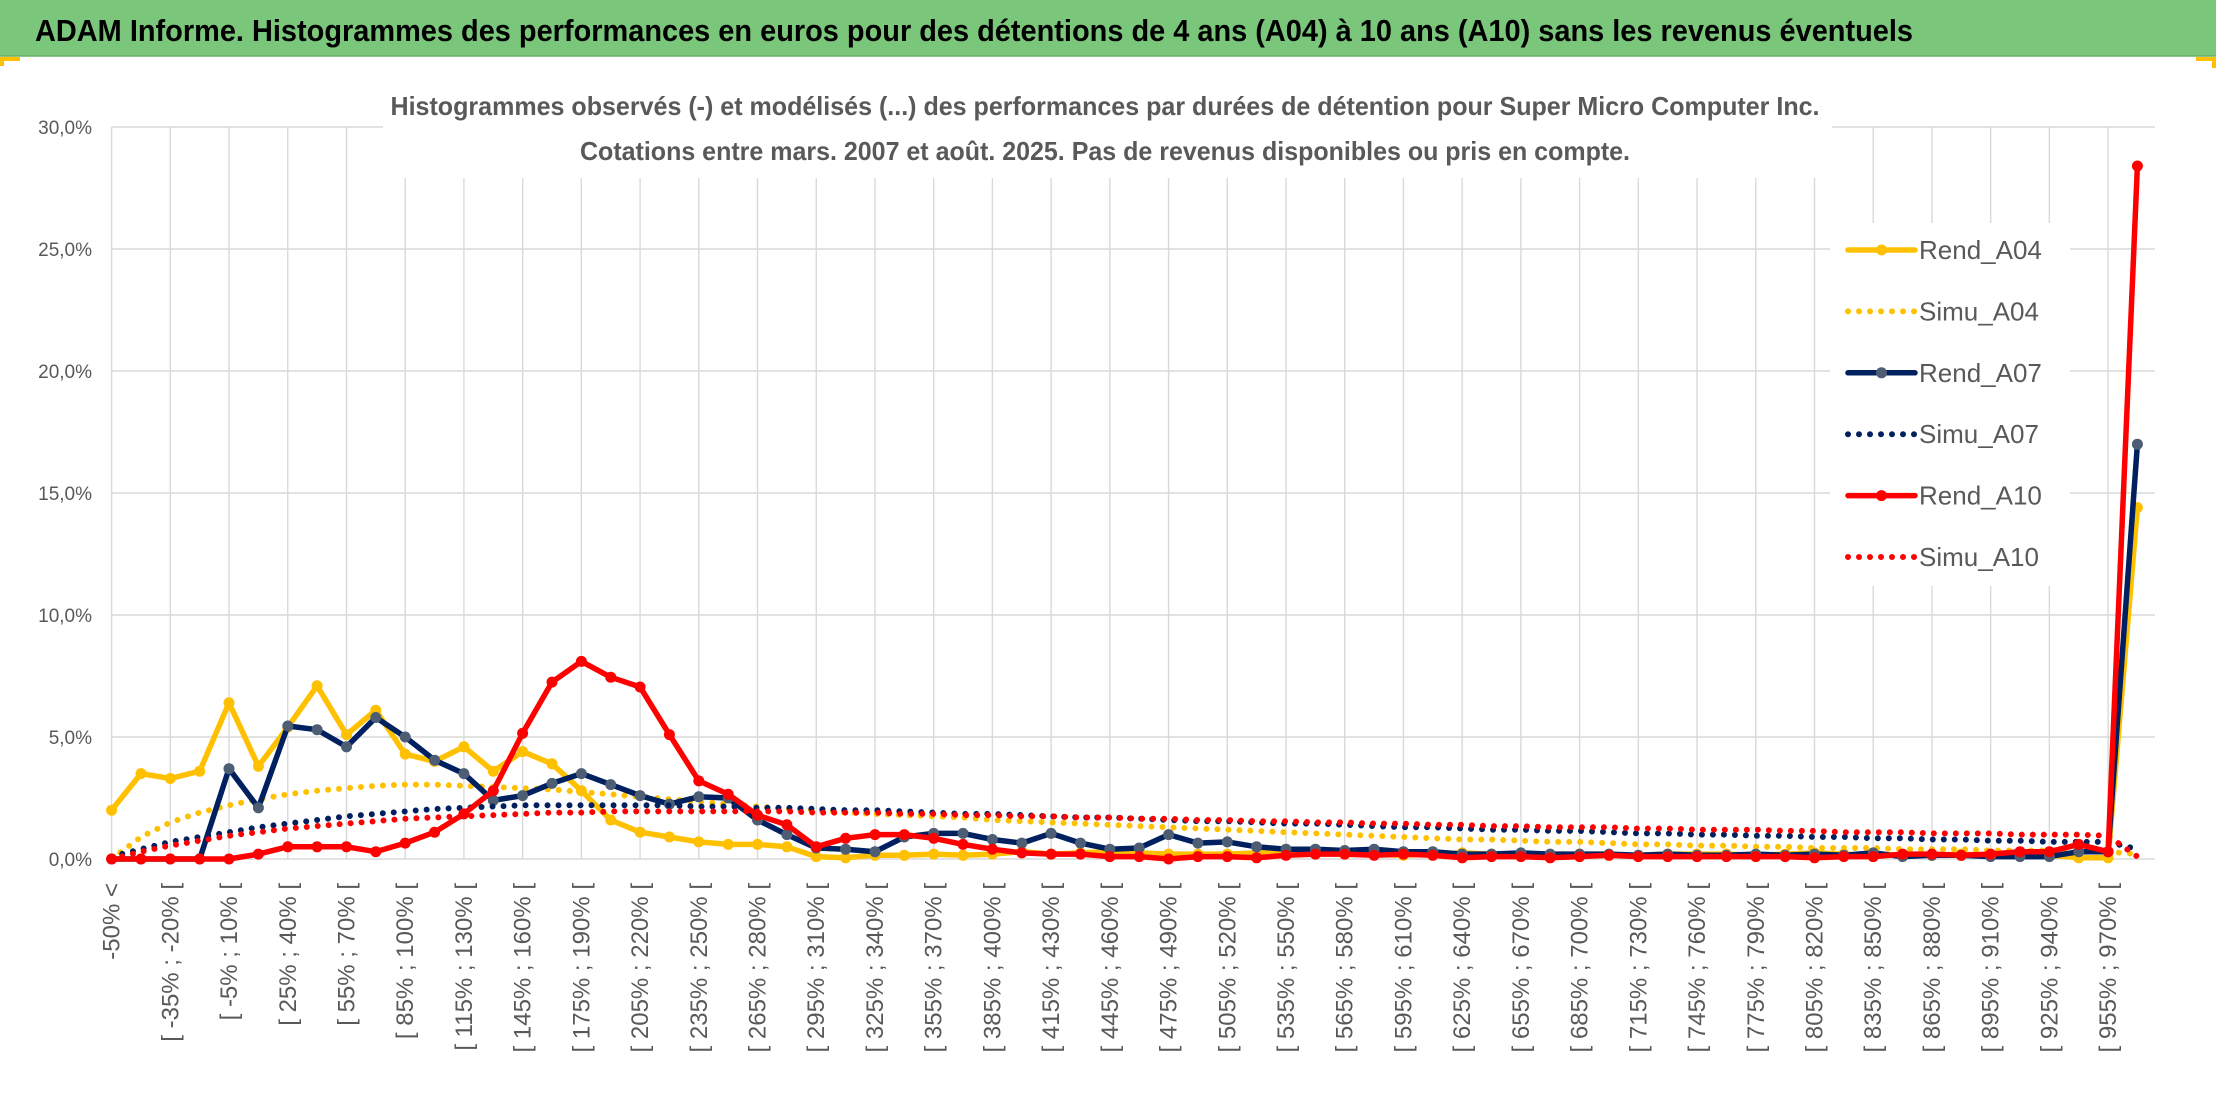  Describe the element at coordinates (65, 616) in the screenshot. I see `y-tick-label: 10,0%` at that location.